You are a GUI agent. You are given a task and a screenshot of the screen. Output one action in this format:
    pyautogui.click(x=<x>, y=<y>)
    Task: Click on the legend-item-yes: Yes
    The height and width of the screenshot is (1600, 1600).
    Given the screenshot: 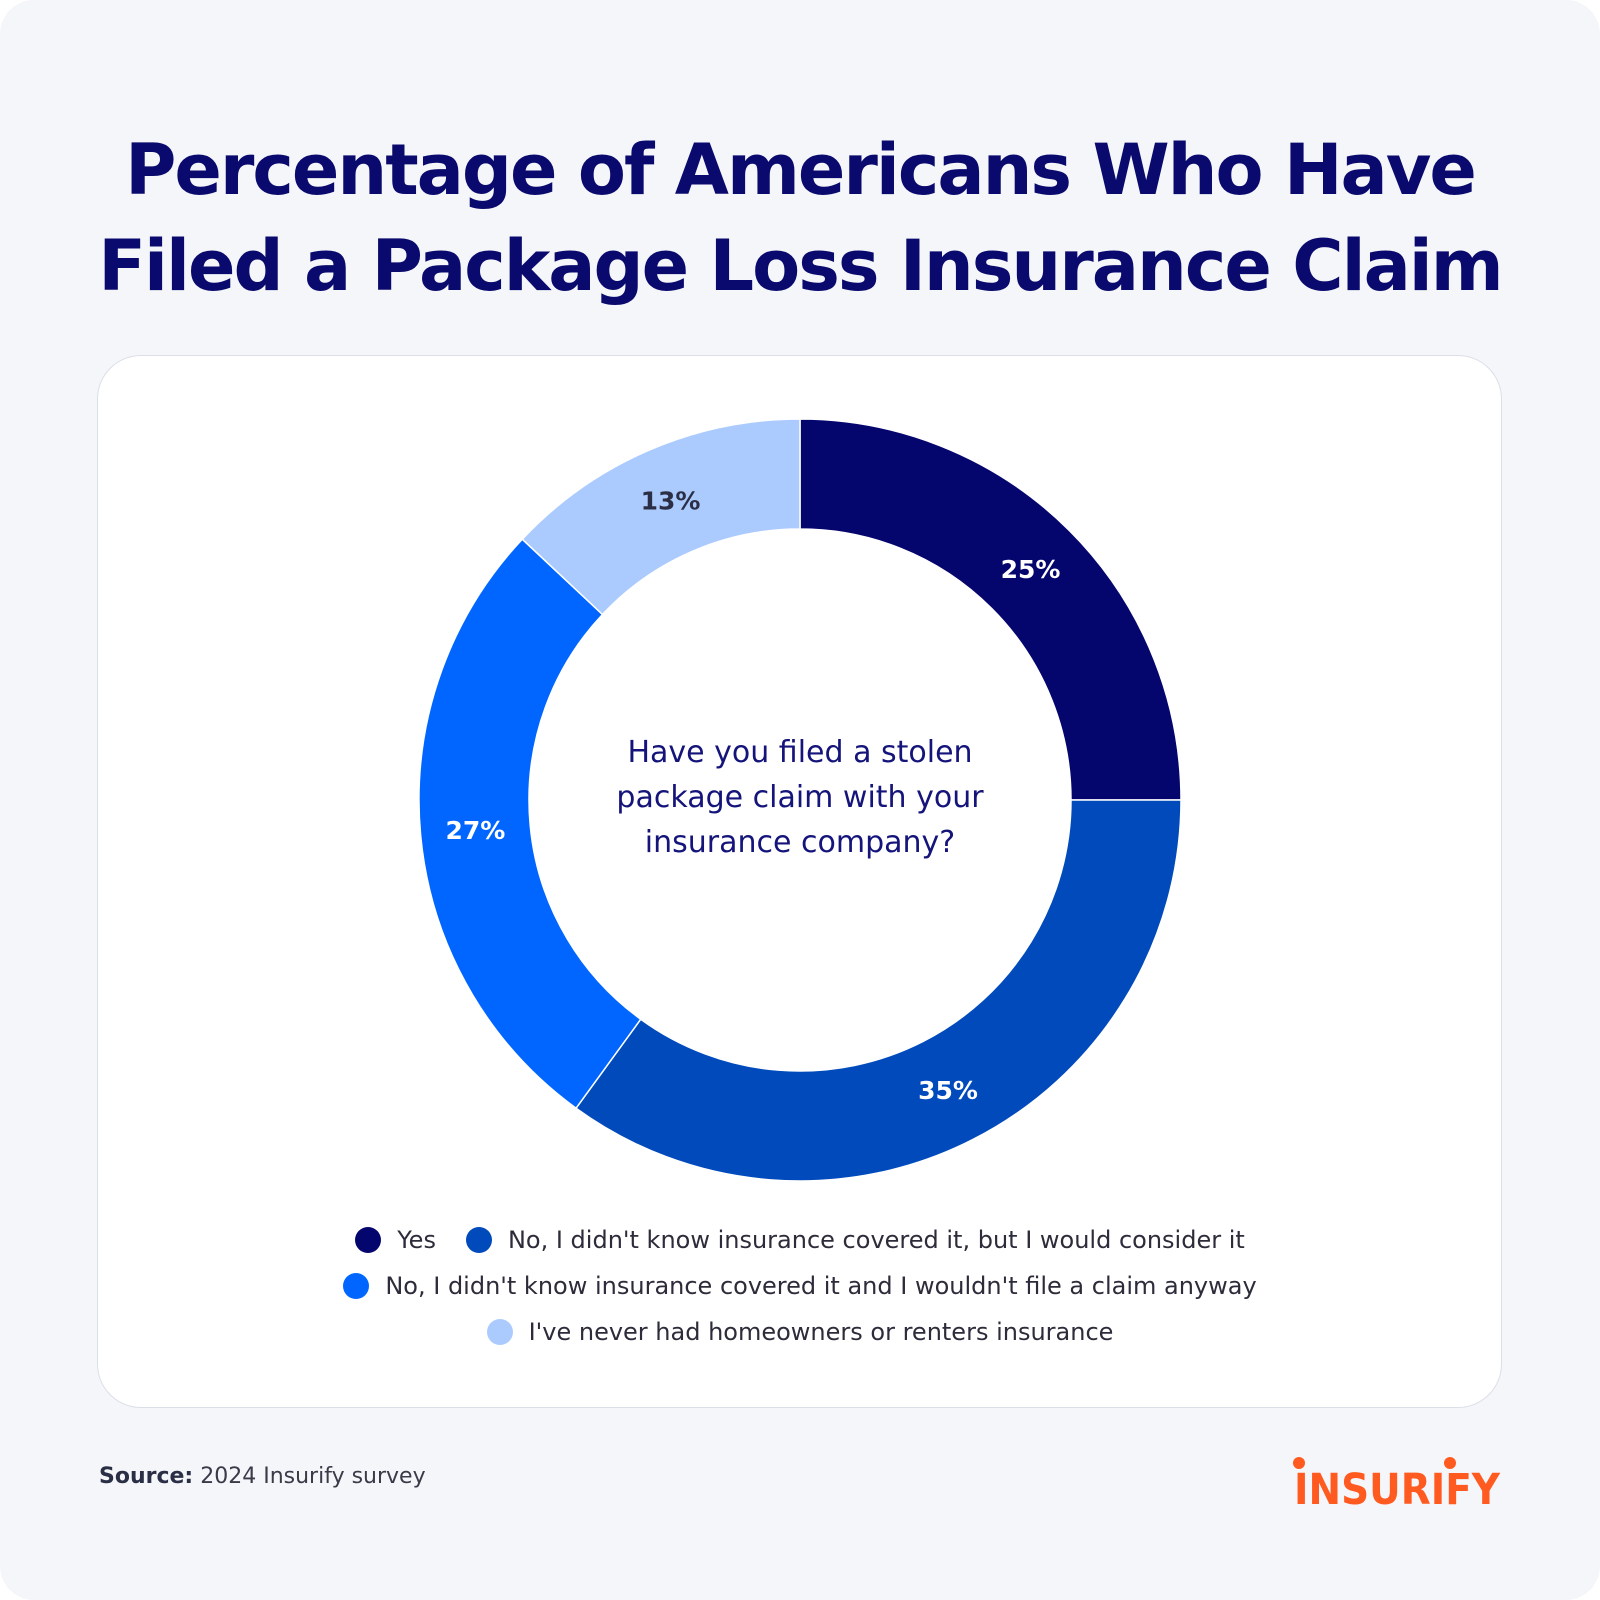 What is the action you would take?
    pyautogui.click(x=395, y=1240)
    